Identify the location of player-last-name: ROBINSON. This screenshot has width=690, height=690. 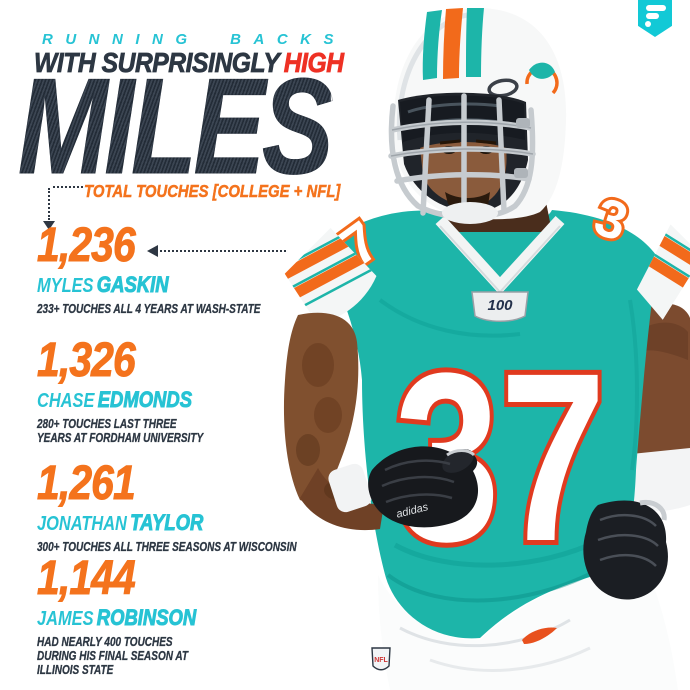
(146, 617).